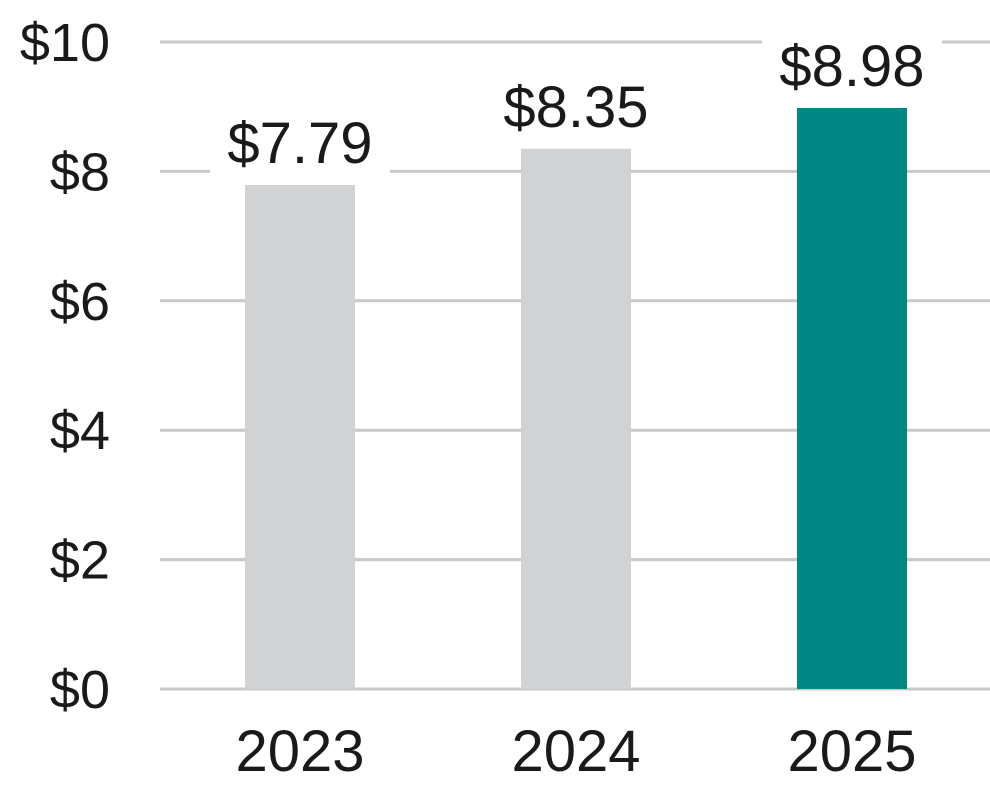 Image resolution: width=990 pixels, height=794 pixels. Describe the element at coordinates (852, 398) in the screenshot. I see `bar-2025` at that location.